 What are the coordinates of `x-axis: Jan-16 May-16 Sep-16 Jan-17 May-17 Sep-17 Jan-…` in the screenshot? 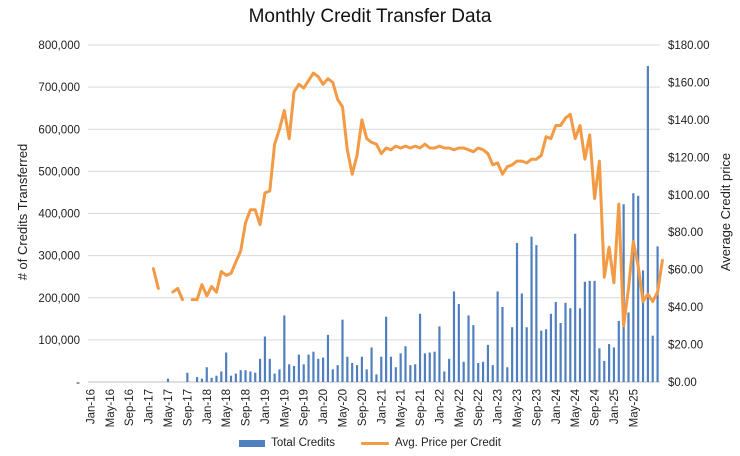 It's located at (362, 407).